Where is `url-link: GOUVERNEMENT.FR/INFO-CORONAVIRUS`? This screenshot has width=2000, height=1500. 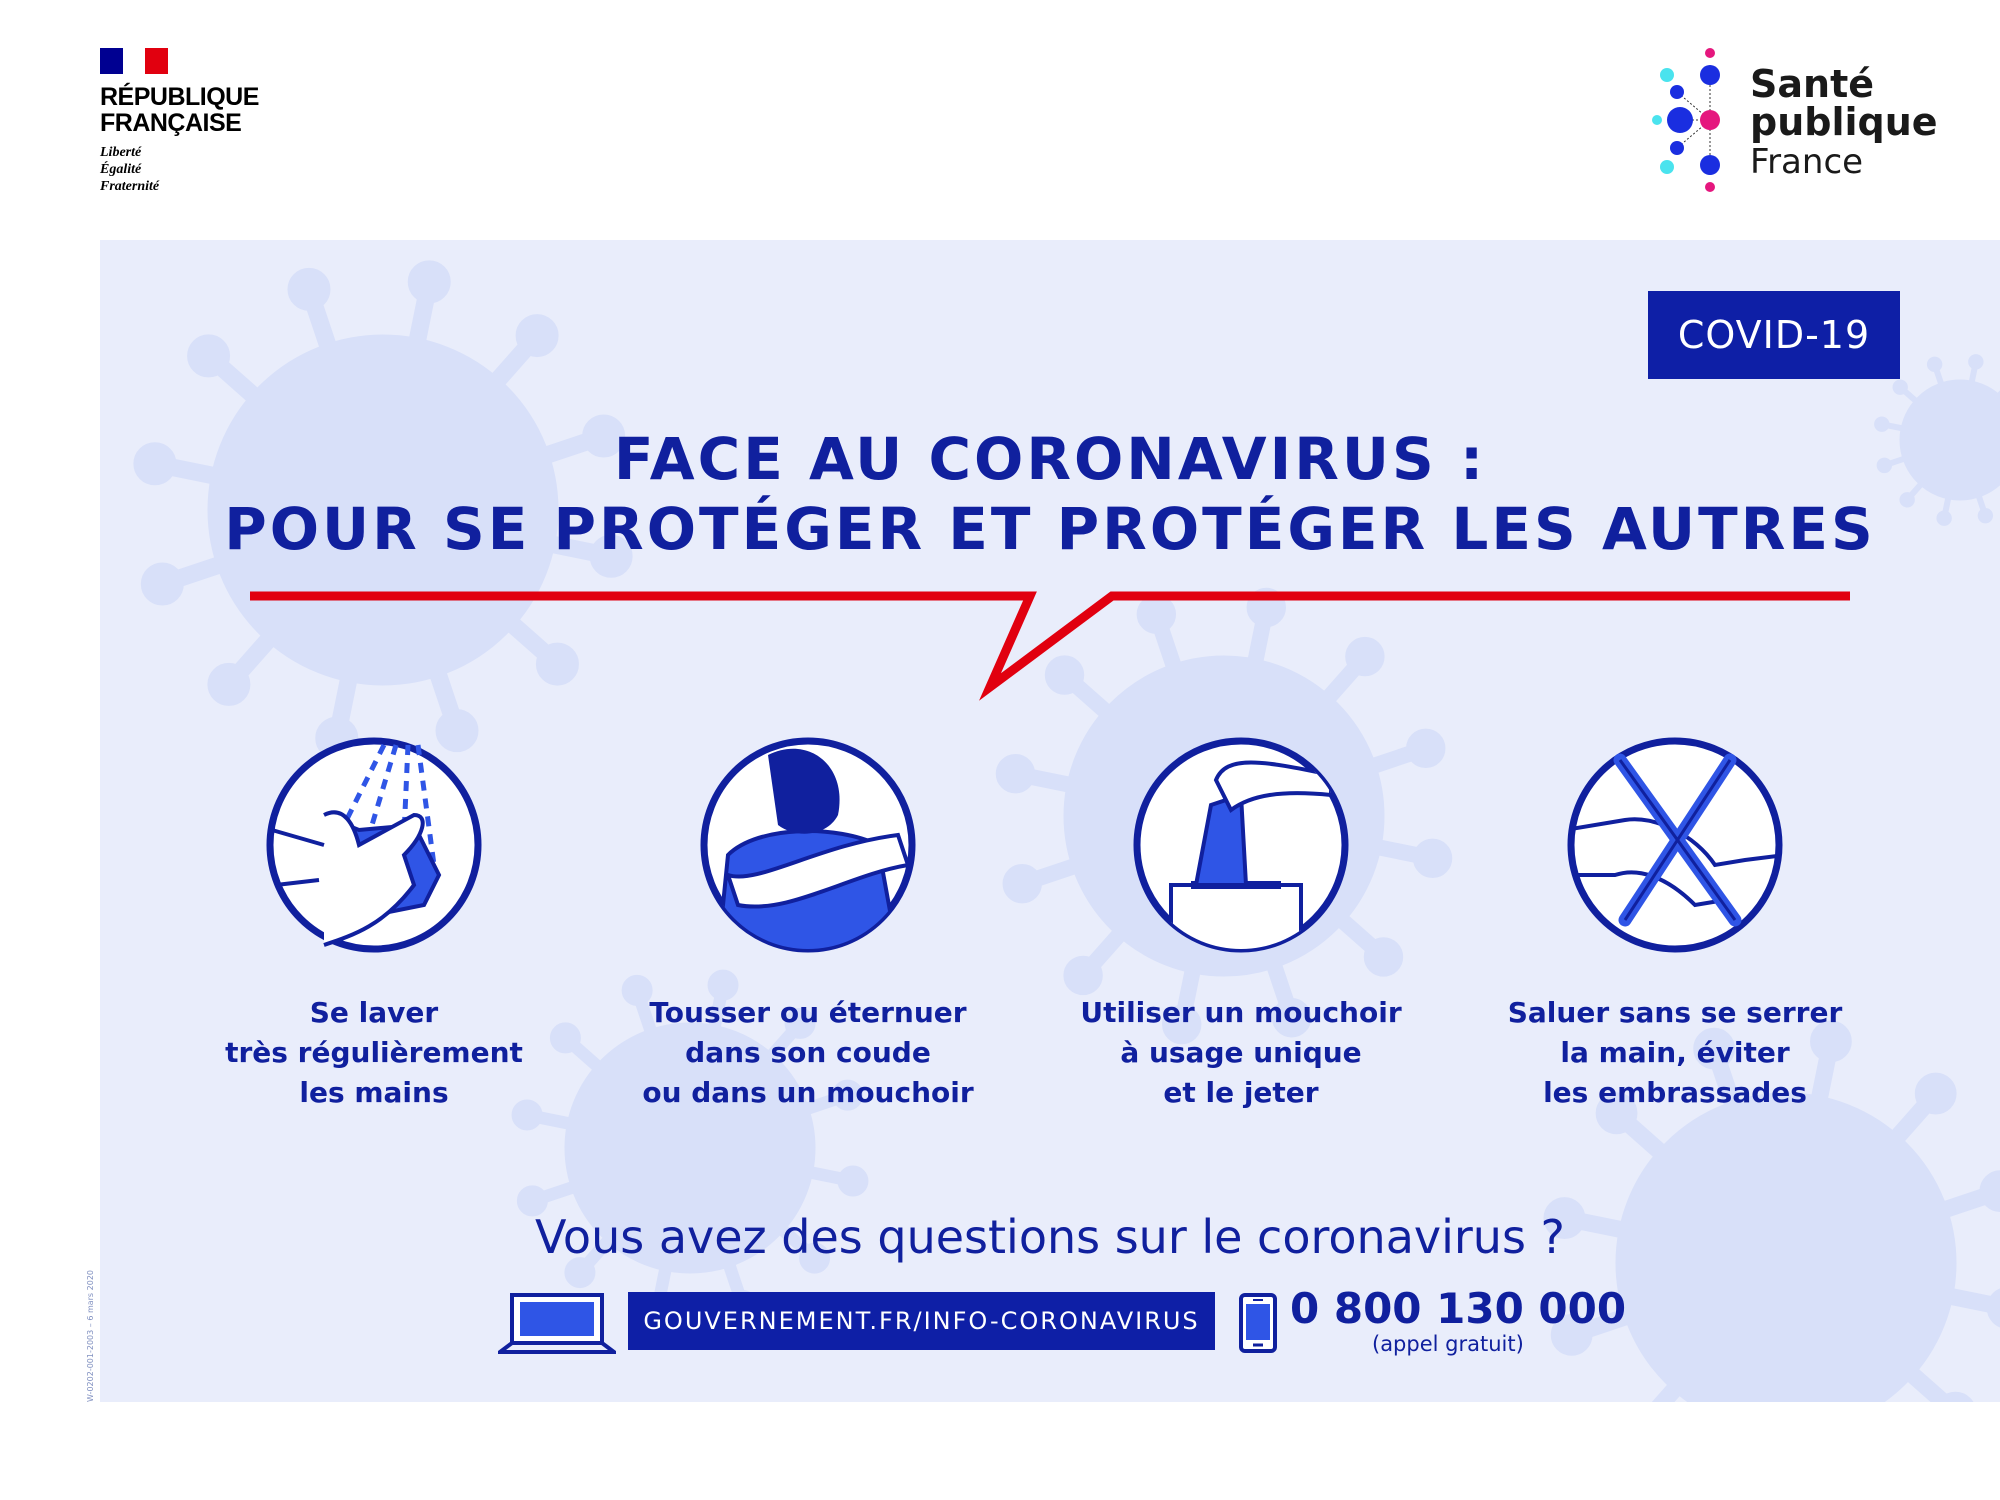
url-link: GOUVERNEMENT.FR/INFO-CORONAVIRUS is located at coordinates (921, 1321).